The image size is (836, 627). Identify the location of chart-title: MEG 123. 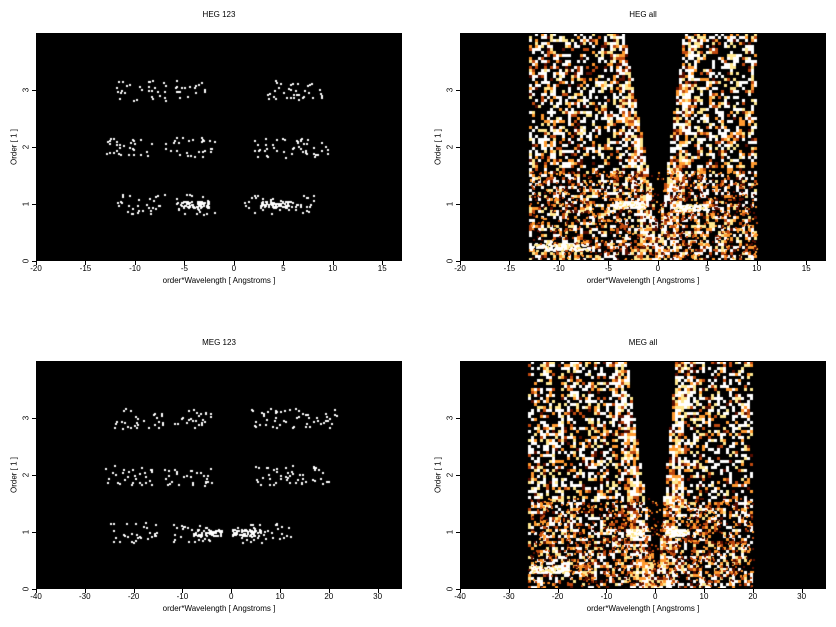
(219, 342).